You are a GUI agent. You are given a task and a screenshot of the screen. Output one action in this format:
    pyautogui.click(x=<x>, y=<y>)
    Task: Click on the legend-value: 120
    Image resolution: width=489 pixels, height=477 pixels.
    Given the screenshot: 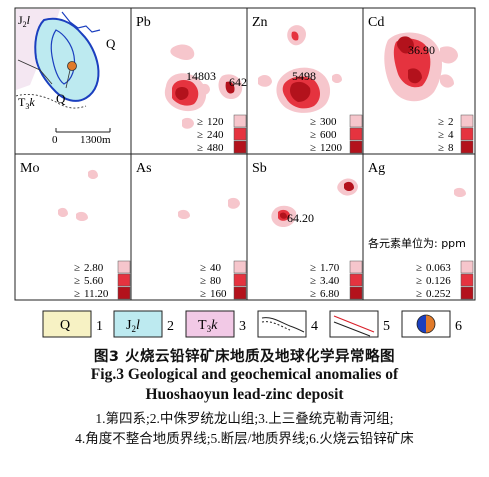 What is the action you would take?
    pyautogui.click(x=215, y=122)
    